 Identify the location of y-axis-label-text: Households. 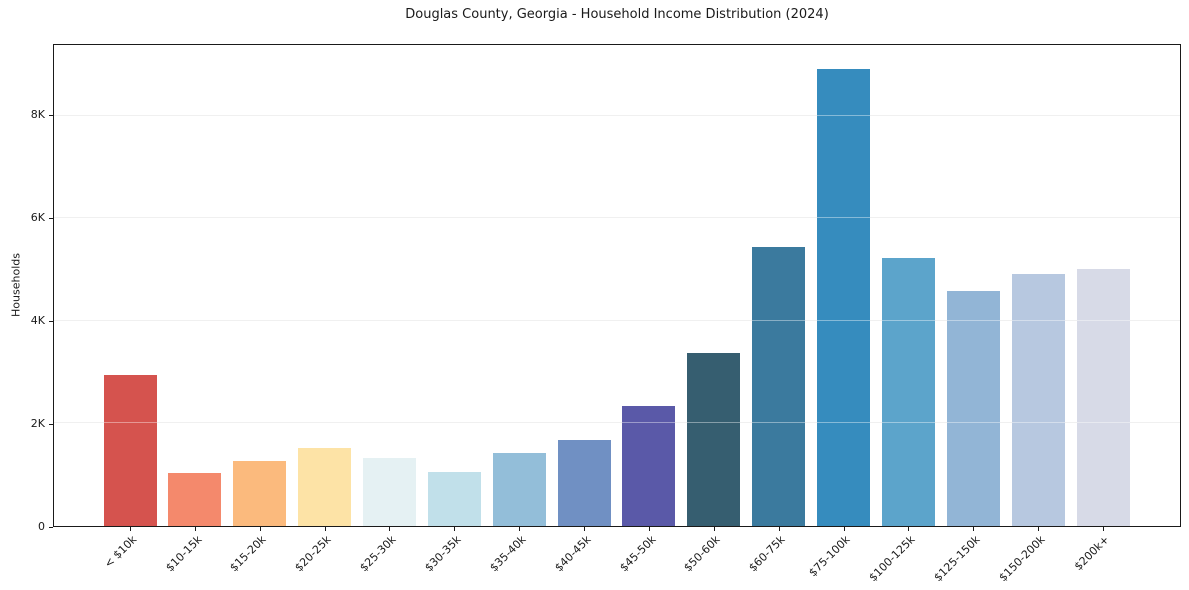
(16, 285).